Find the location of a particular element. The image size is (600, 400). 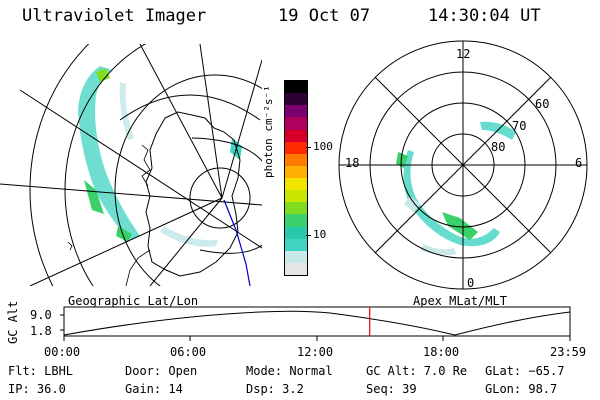

geo-lat-circle-mid is located at coordinates (188, 180).